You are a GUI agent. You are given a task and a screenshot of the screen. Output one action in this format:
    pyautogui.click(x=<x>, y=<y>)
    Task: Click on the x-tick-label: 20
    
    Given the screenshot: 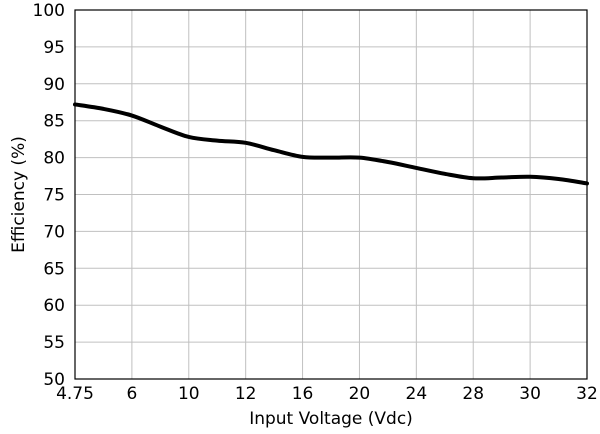 What is the action you would take?
    pyautogui.click(x=360, y=394)
    